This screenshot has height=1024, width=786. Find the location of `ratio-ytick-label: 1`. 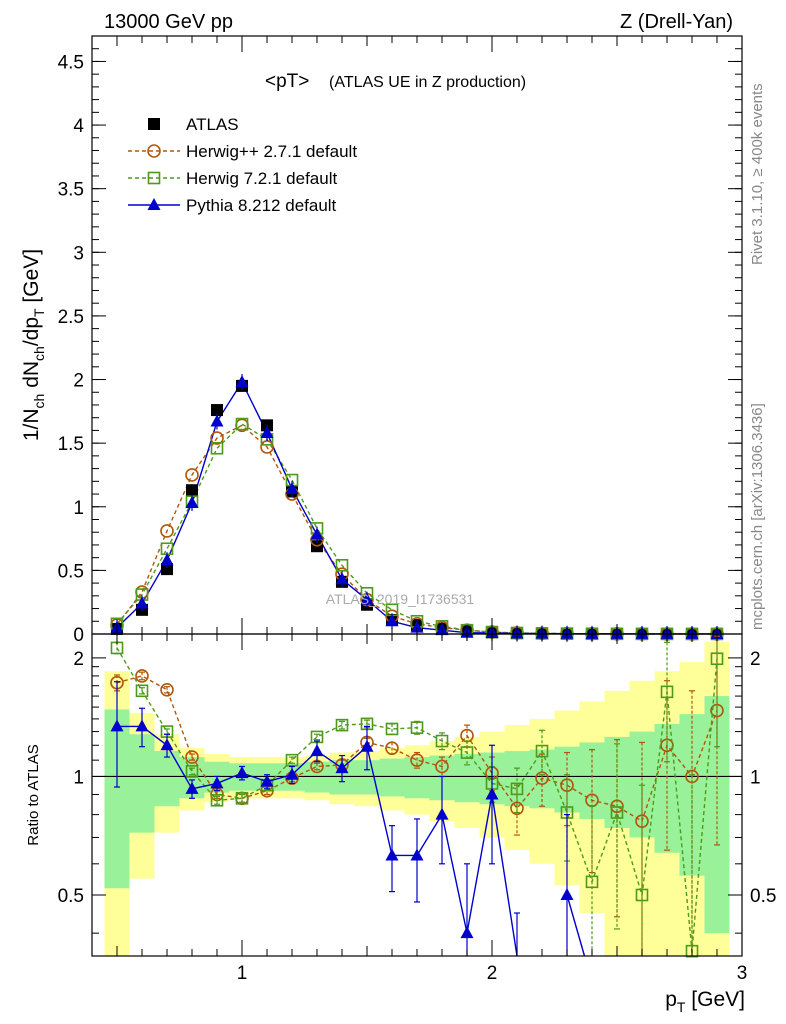

ratio-ytick-label: 1 is located at coordinates (78, 777).